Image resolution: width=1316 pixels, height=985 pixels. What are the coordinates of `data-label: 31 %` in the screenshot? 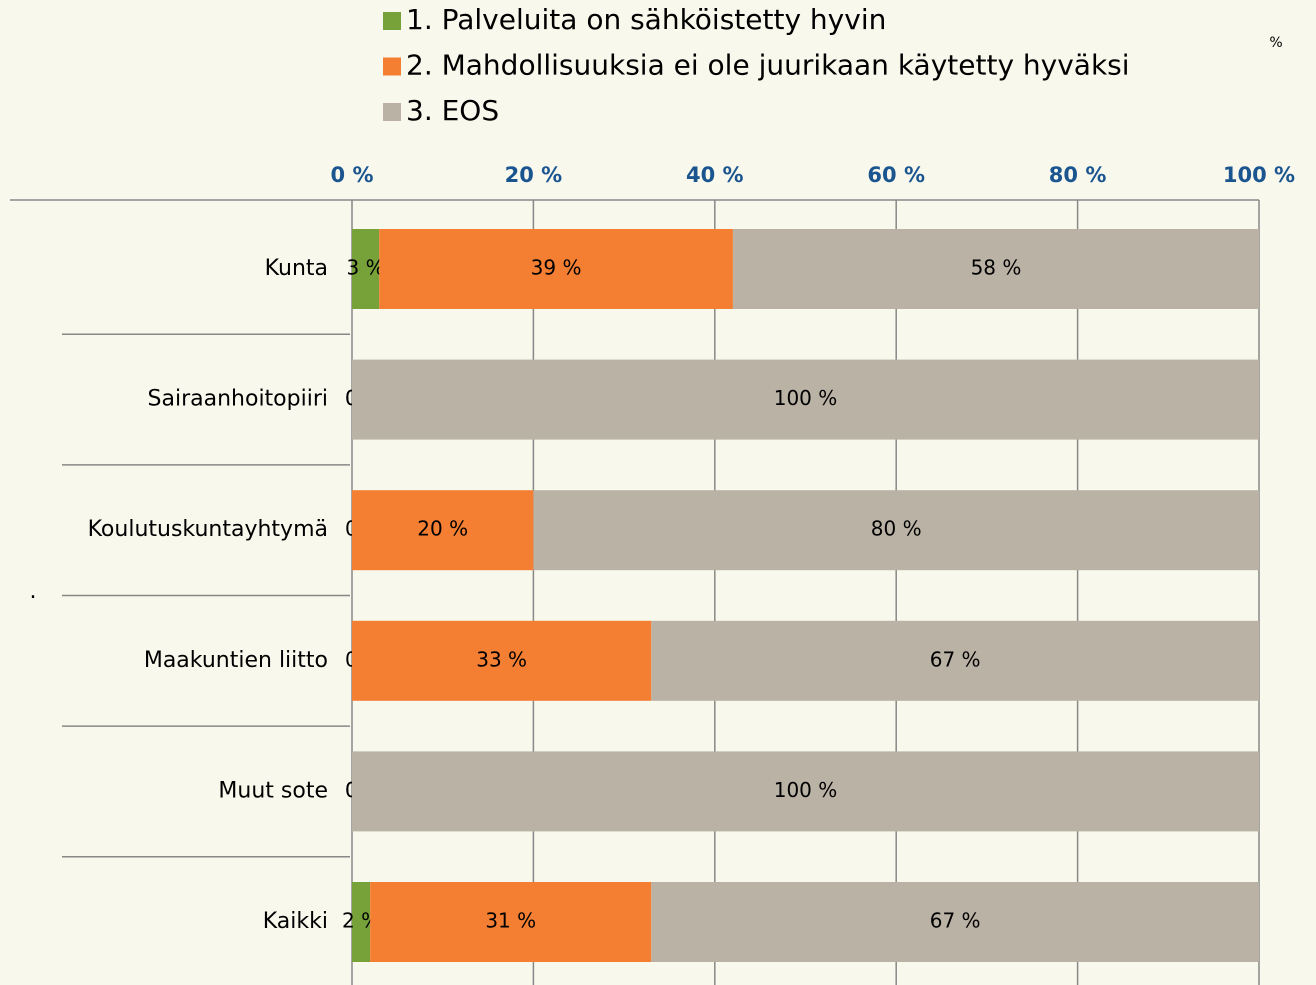 It's located at (510, 921).